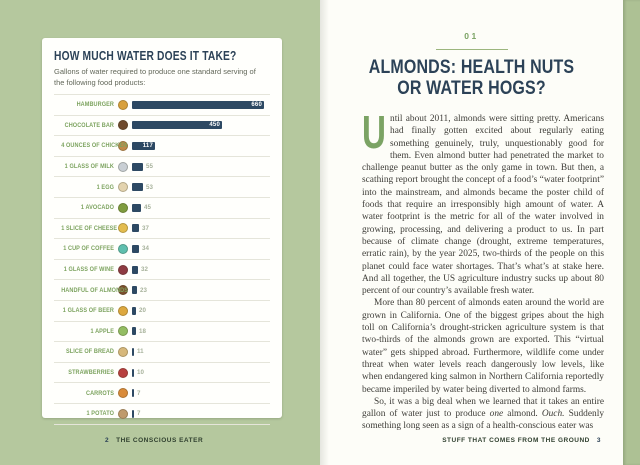 Image resolution: width=640 pixels, height=465 pixels. What do you see at coordinates (201, 331) in the screenshot?
I see `bar-area: 18` at bounding box center [201, 331].